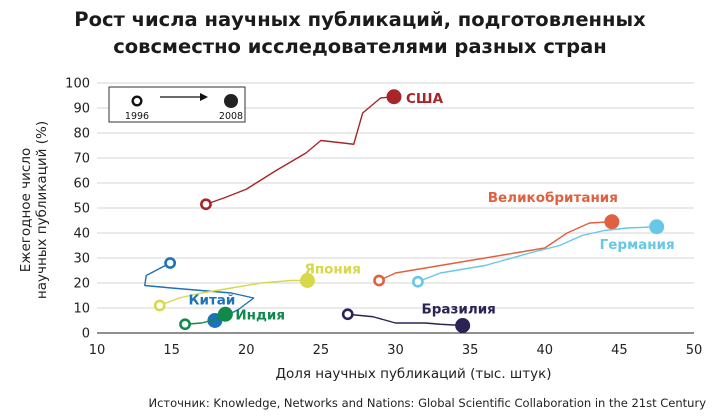  I want to click on y-axis-label-line: Ежегодное число, so click(26, 210).